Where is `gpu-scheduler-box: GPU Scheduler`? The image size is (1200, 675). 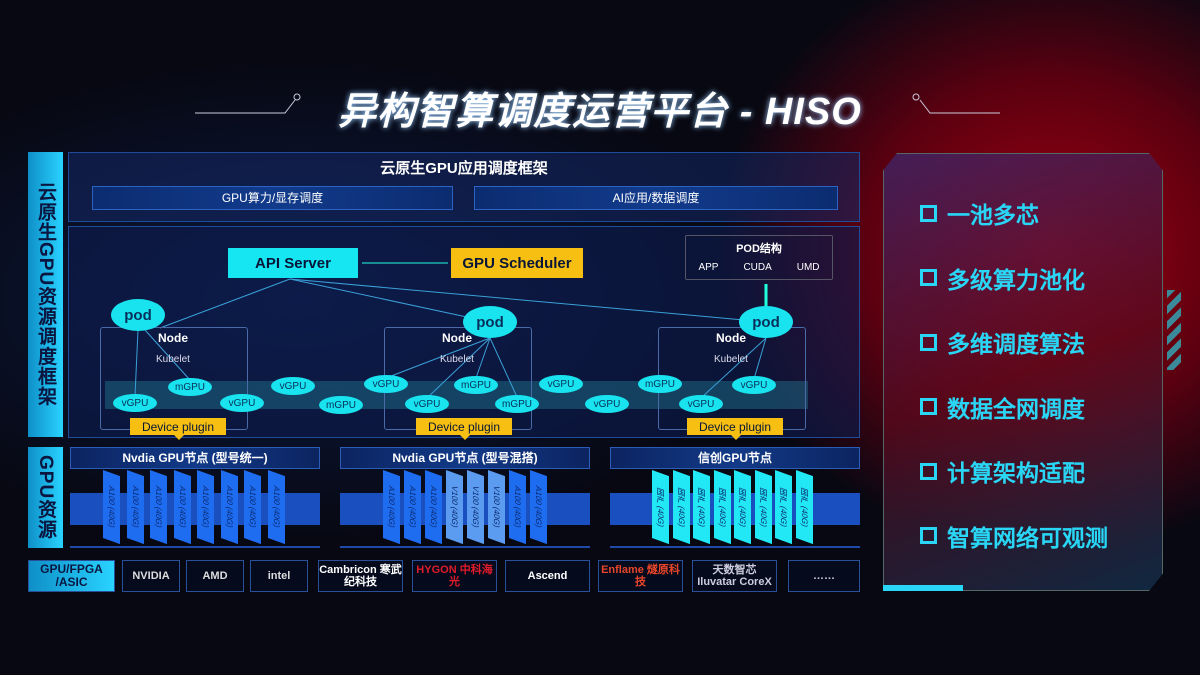
gpu-scheduler-box: GPU Scheduler is located at coordinates (517, 263).